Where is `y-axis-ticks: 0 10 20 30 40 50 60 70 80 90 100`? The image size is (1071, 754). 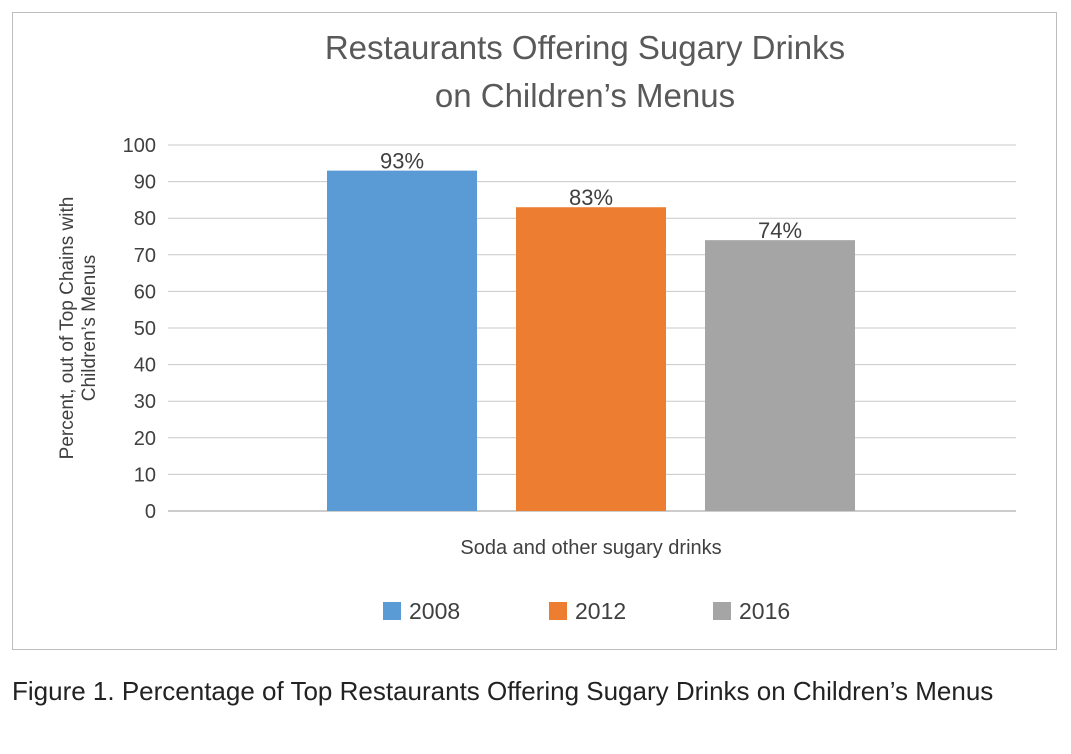
y-axis-ticks: 0 10 20 30 40 50 60 70 80 90 100 is located at coordinates (139, 329).